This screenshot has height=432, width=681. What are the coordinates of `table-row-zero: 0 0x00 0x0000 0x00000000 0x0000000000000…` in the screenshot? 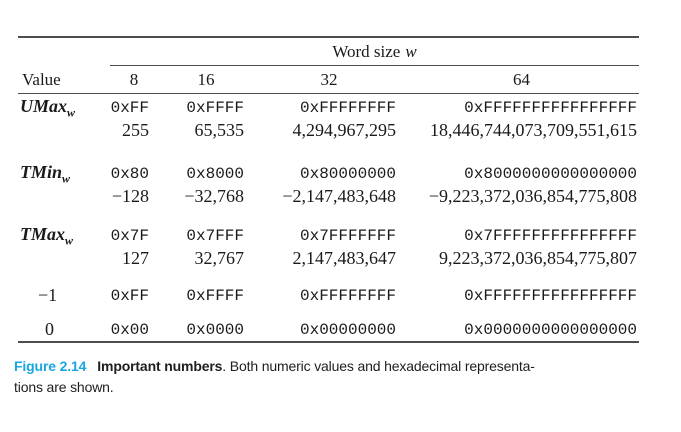 It's located at (328, 329).